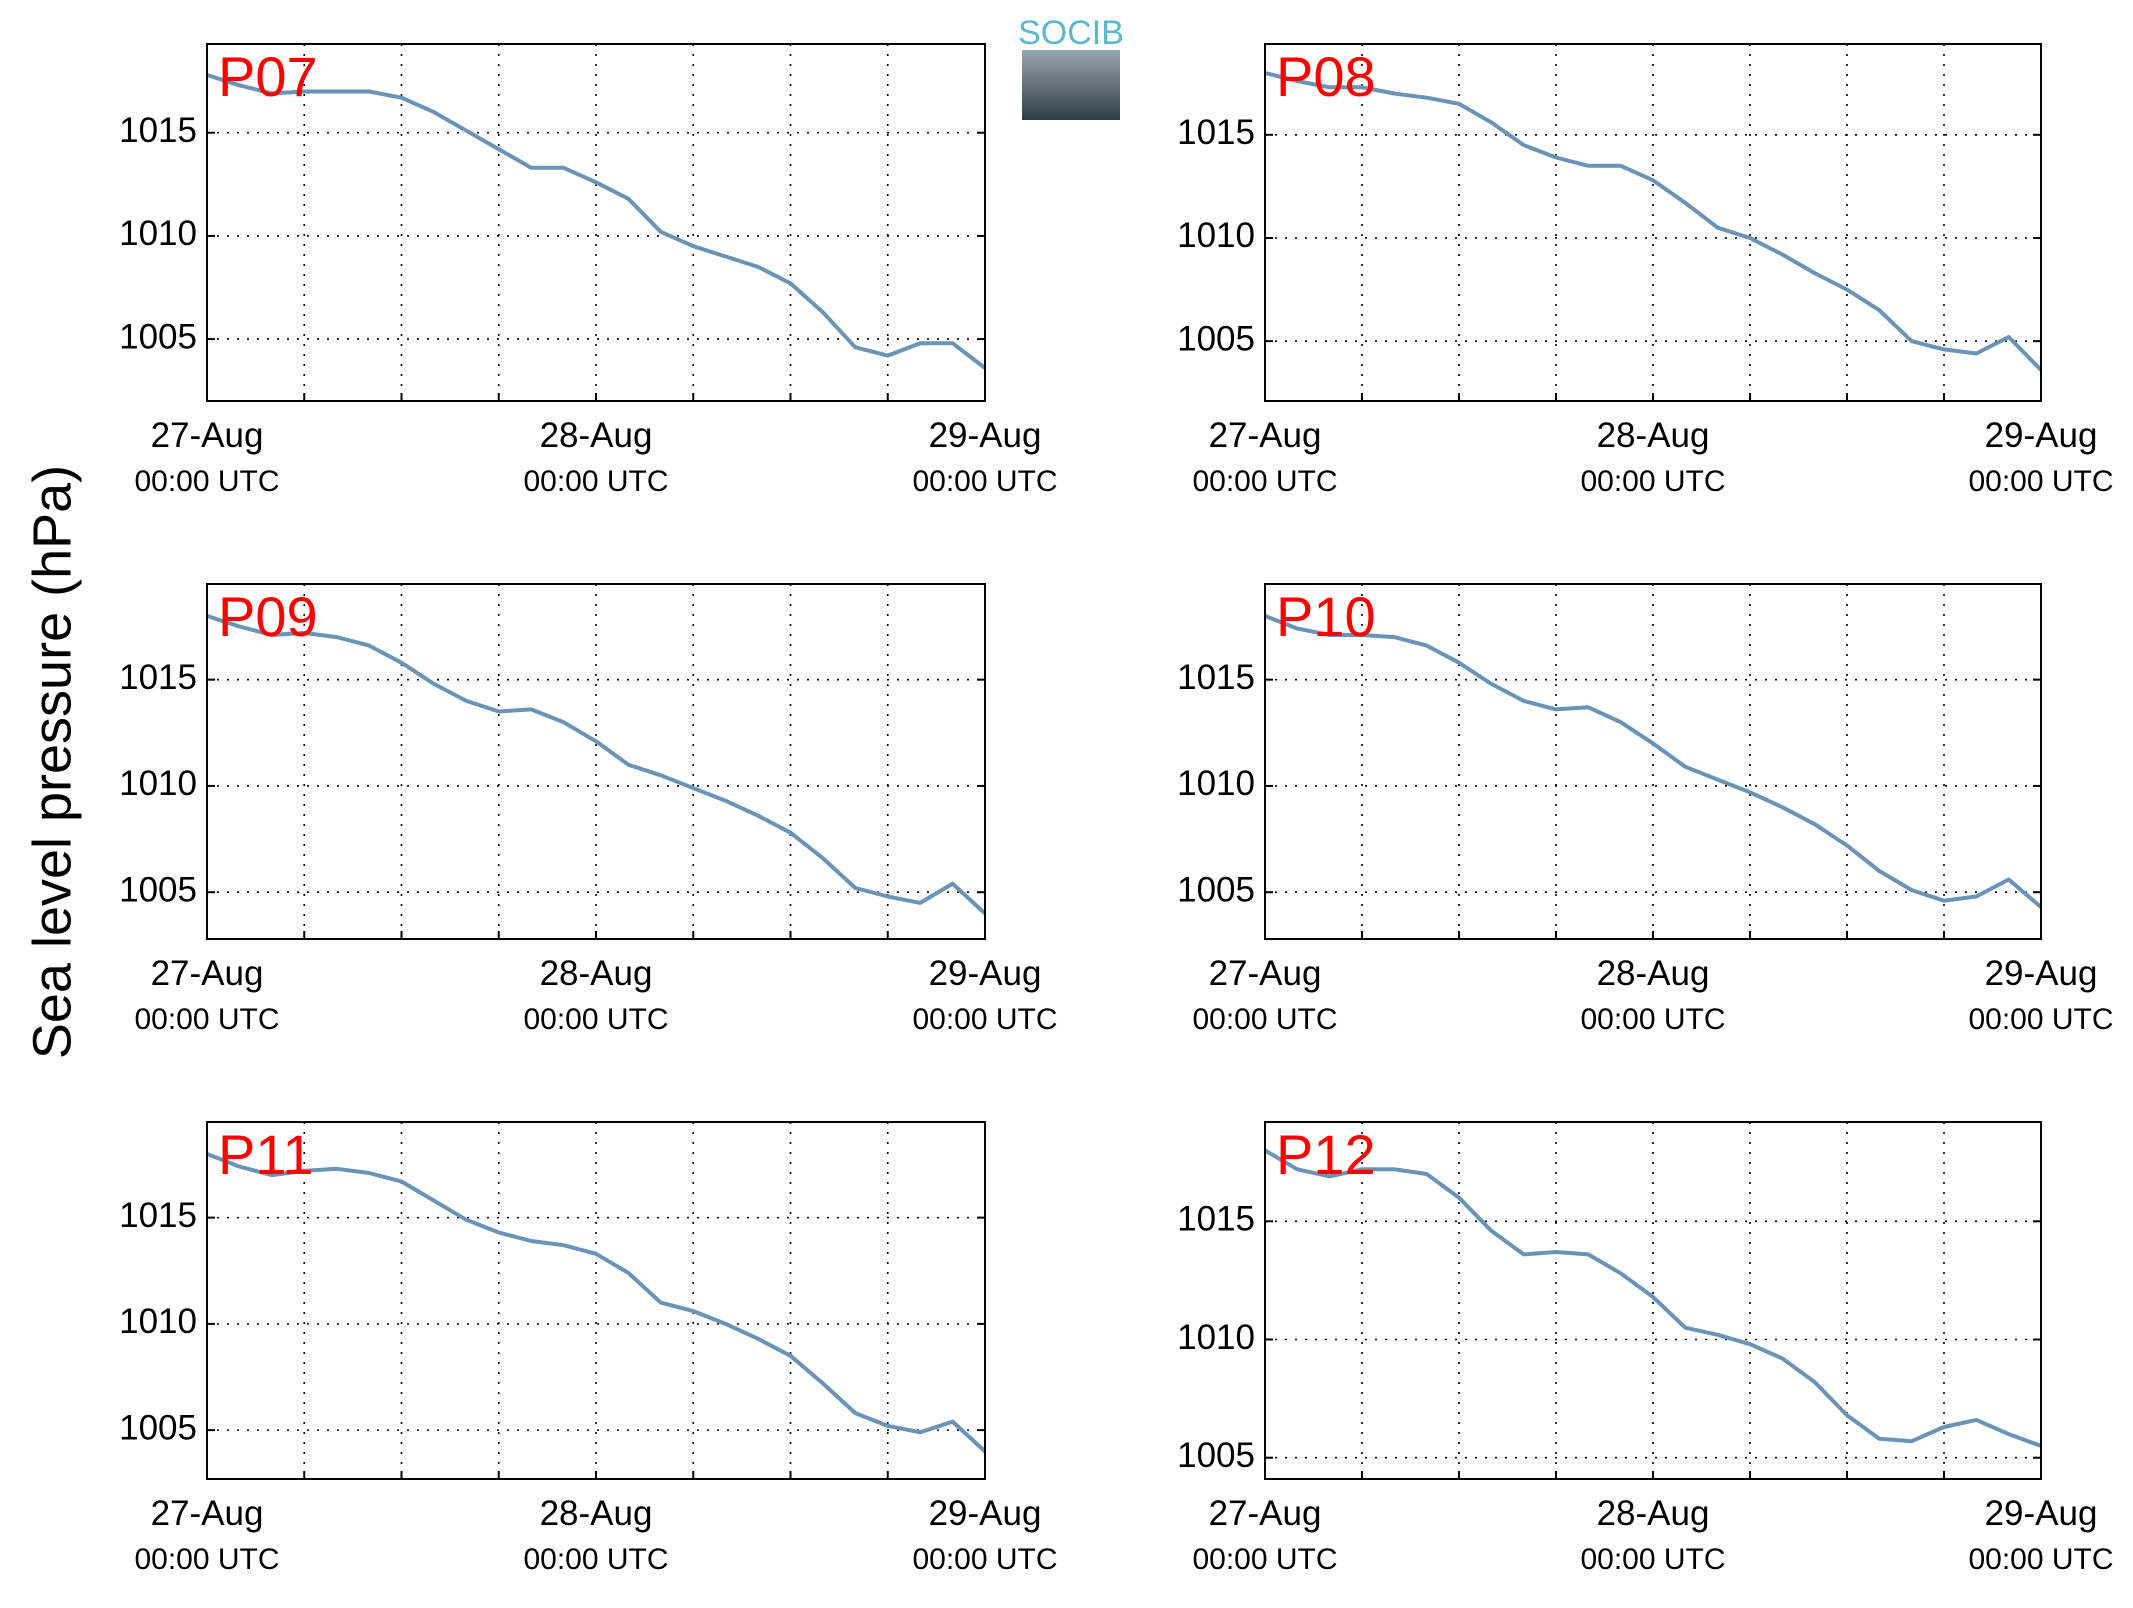 The image size is (2133, 1608). What do you see at coordinates (52, 762) in the screenshot?
I see `y-axis-label: Sea level pressure (hPa)` at bounding box center [52, 762].